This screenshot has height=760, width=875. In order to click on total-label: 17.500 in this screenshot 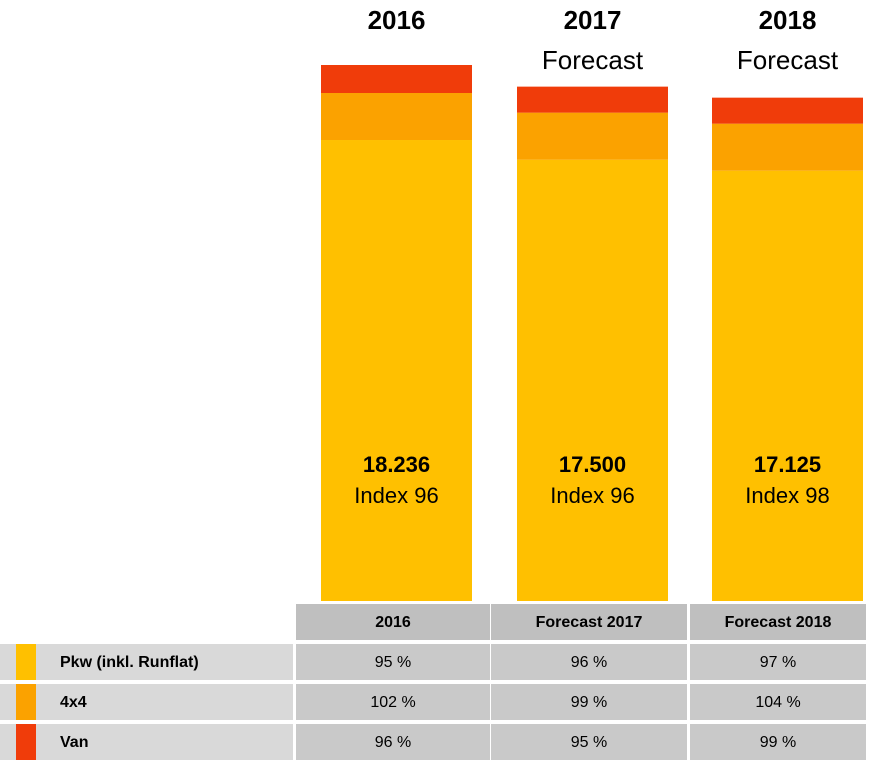, I will do `click(592, 464)`.